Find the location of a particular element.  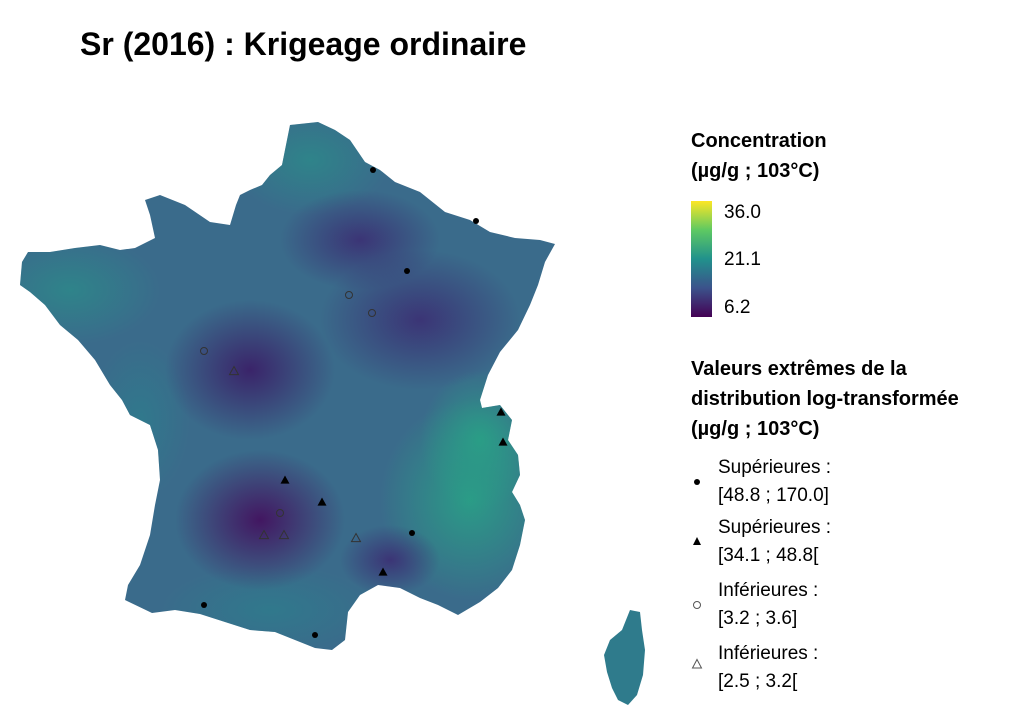

corsica is located at coordinates (624, 657).